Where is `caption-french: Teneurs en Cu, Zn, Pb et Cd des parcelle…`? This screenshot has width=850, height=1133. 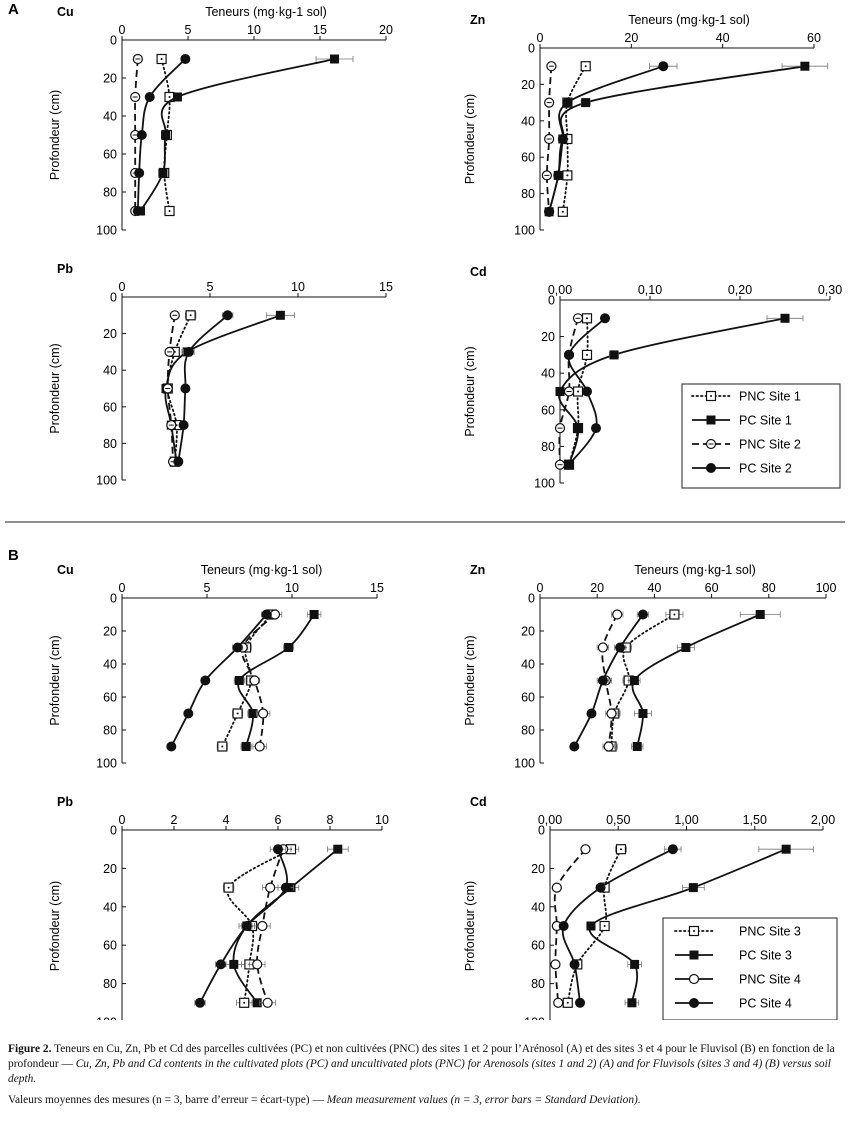 caption-french: Teneurs en Cu, Zn, Pb et Cd des parcelle… is located at coordinates (421, 1056).